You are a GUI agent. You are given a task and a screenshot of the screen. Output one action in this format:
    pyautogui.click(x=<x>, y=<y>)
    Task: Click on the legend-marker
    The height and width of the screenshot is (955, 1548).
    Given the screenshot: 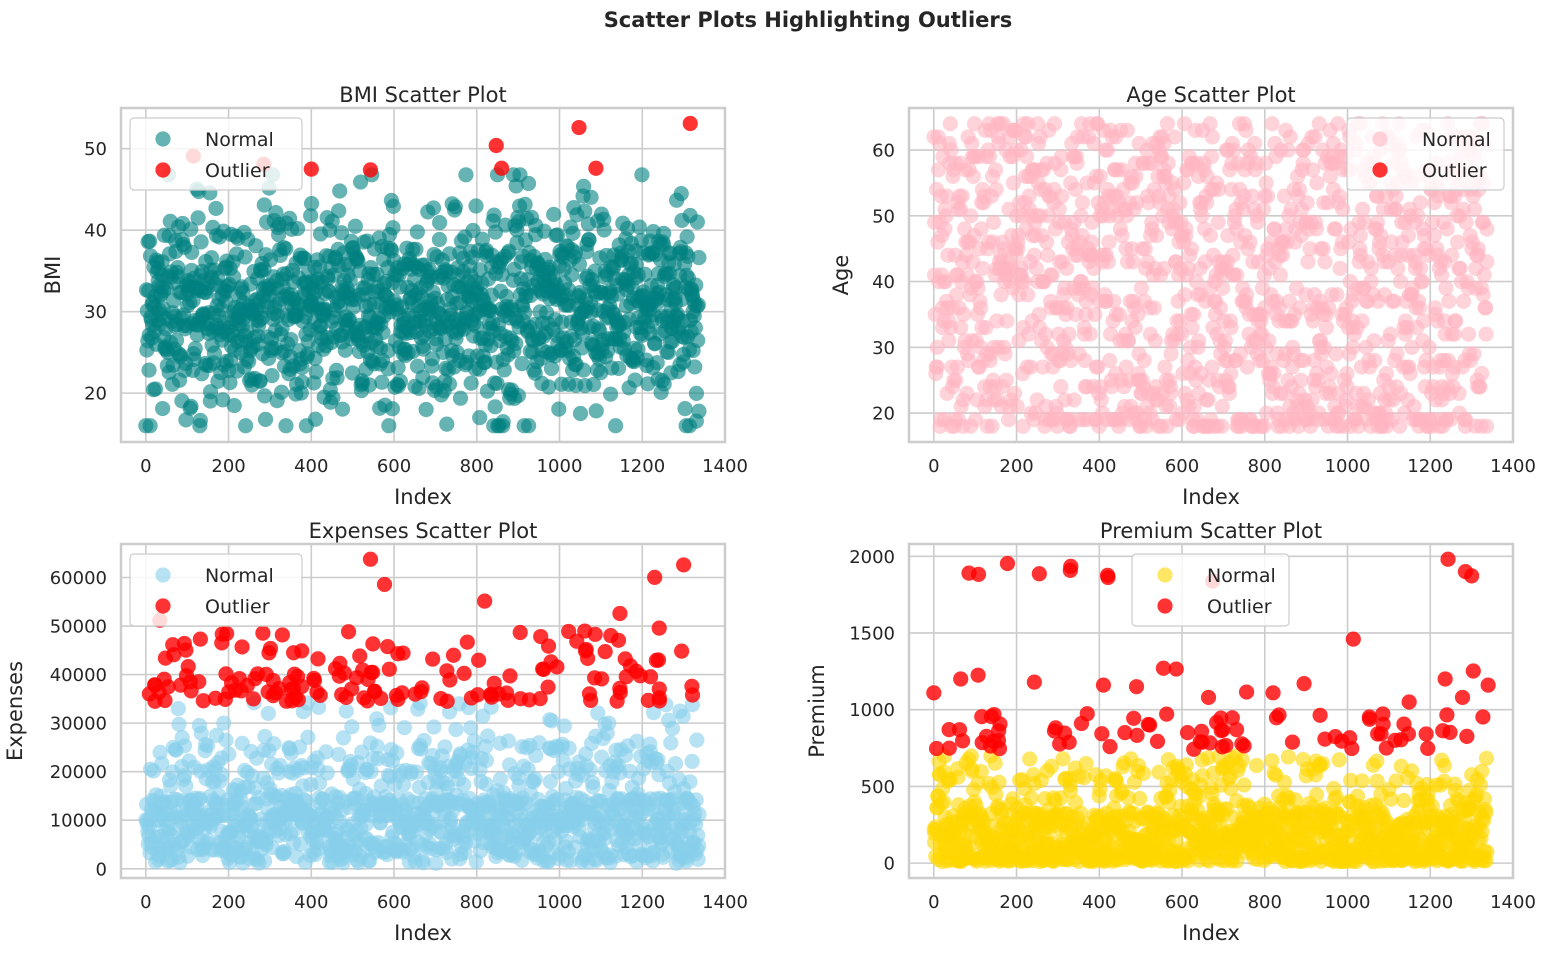 What is the action you would take?
    pyautogui.click(x=163, y=170)
    